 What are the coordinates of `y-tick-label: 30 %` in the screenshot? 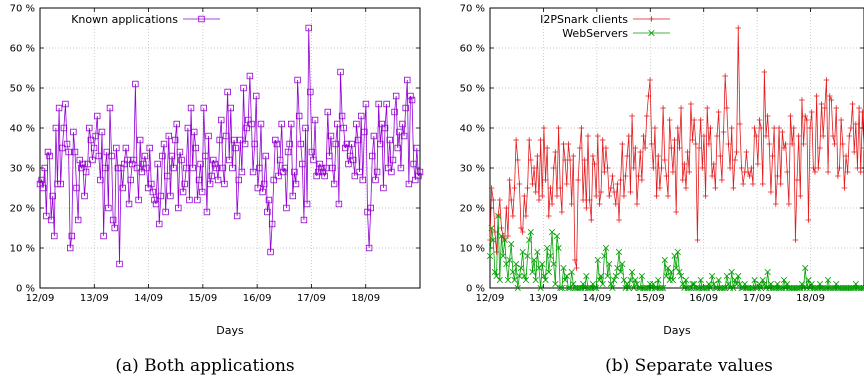 It's located at (472, 169).